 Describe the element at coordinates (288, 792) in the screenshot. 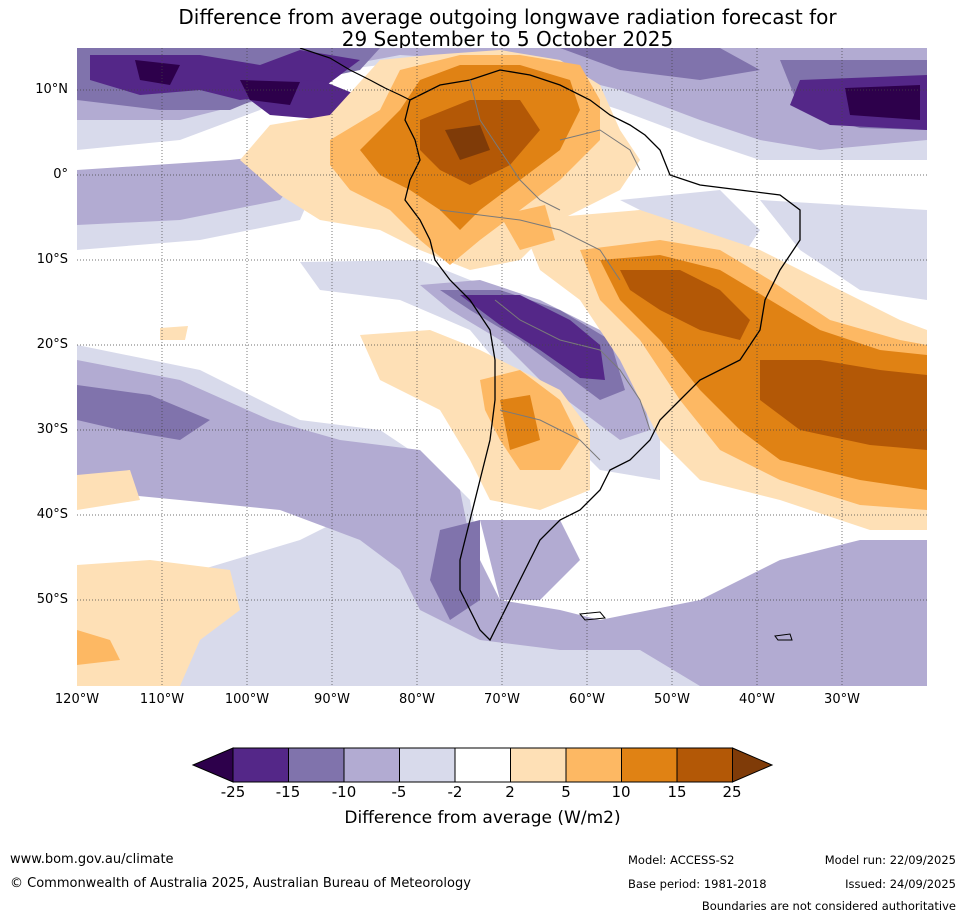

I see `colorbar-tick-label: -15` at that location.